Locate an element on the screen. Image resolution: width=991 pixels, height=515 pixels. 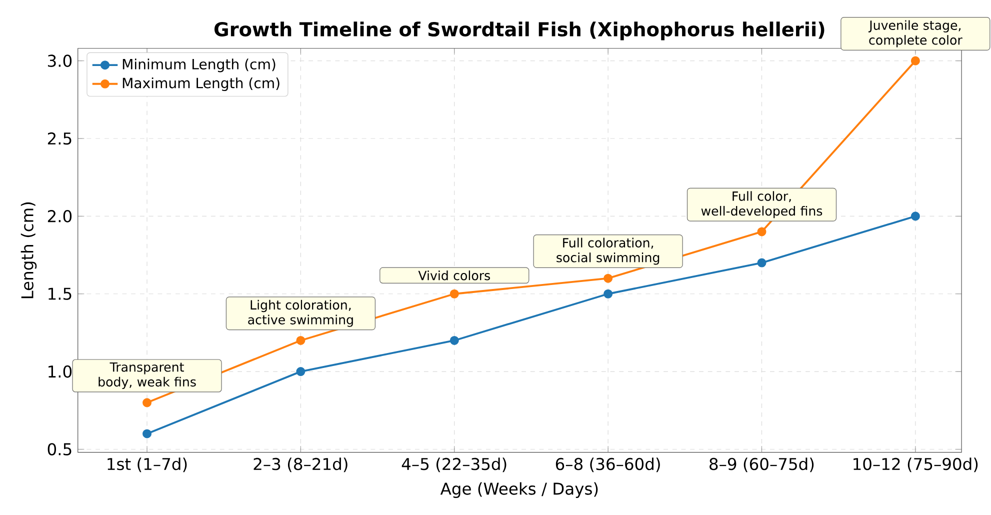
x-tick-label: 6–8 (36–60d) is located at coordinates (608, 464).